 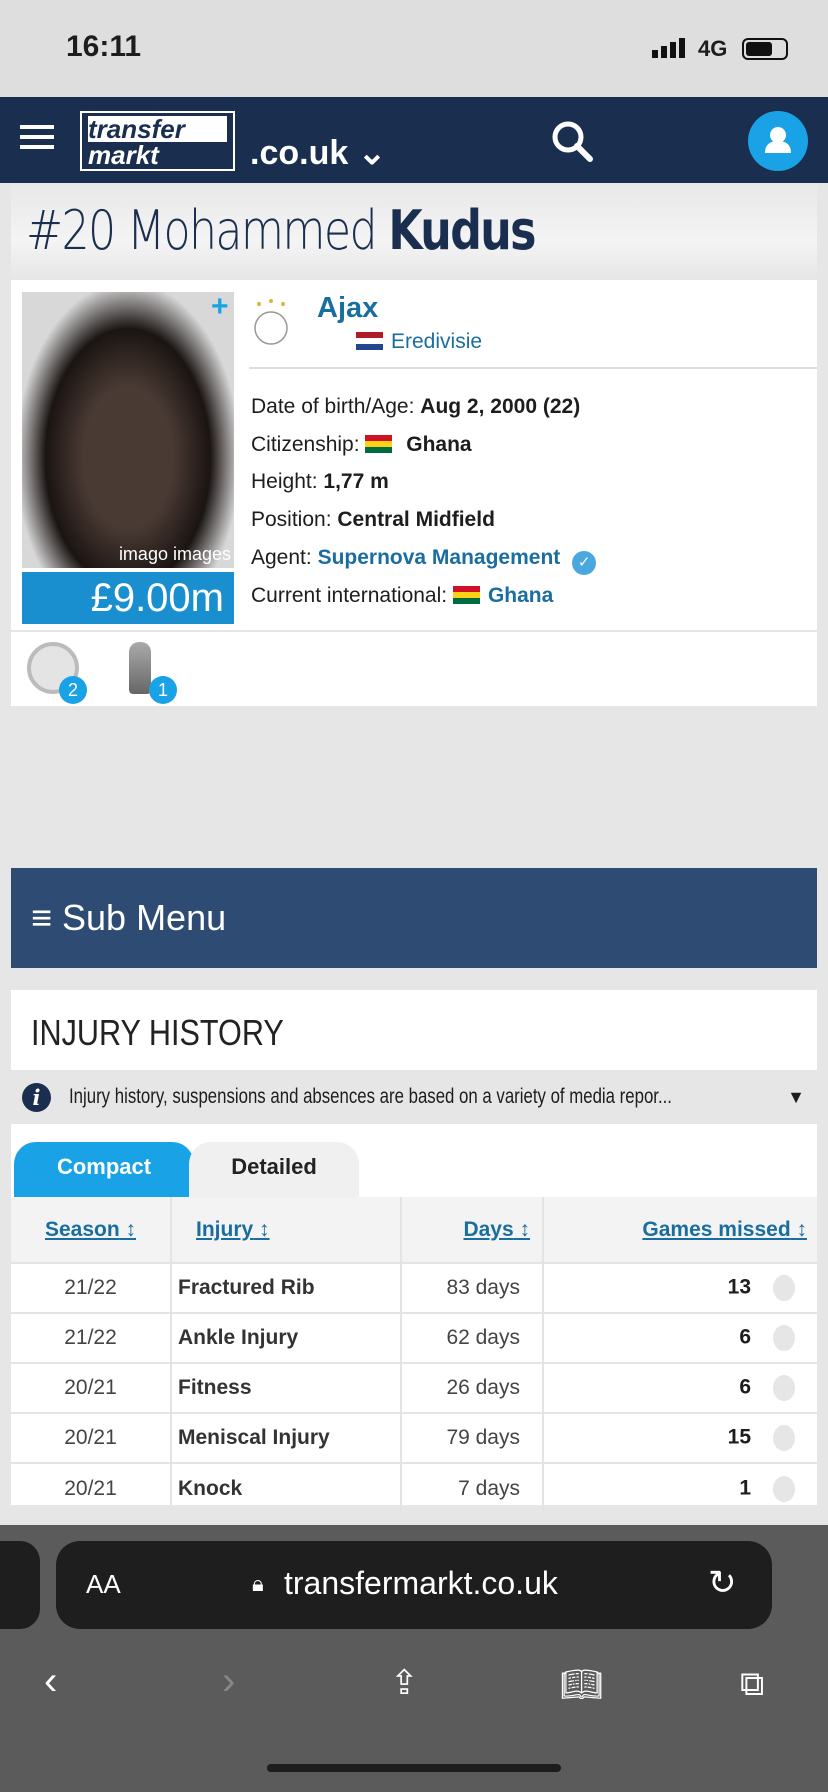 I want to click on chevron-down-icon: ⌄, so click(x=372, y=153).